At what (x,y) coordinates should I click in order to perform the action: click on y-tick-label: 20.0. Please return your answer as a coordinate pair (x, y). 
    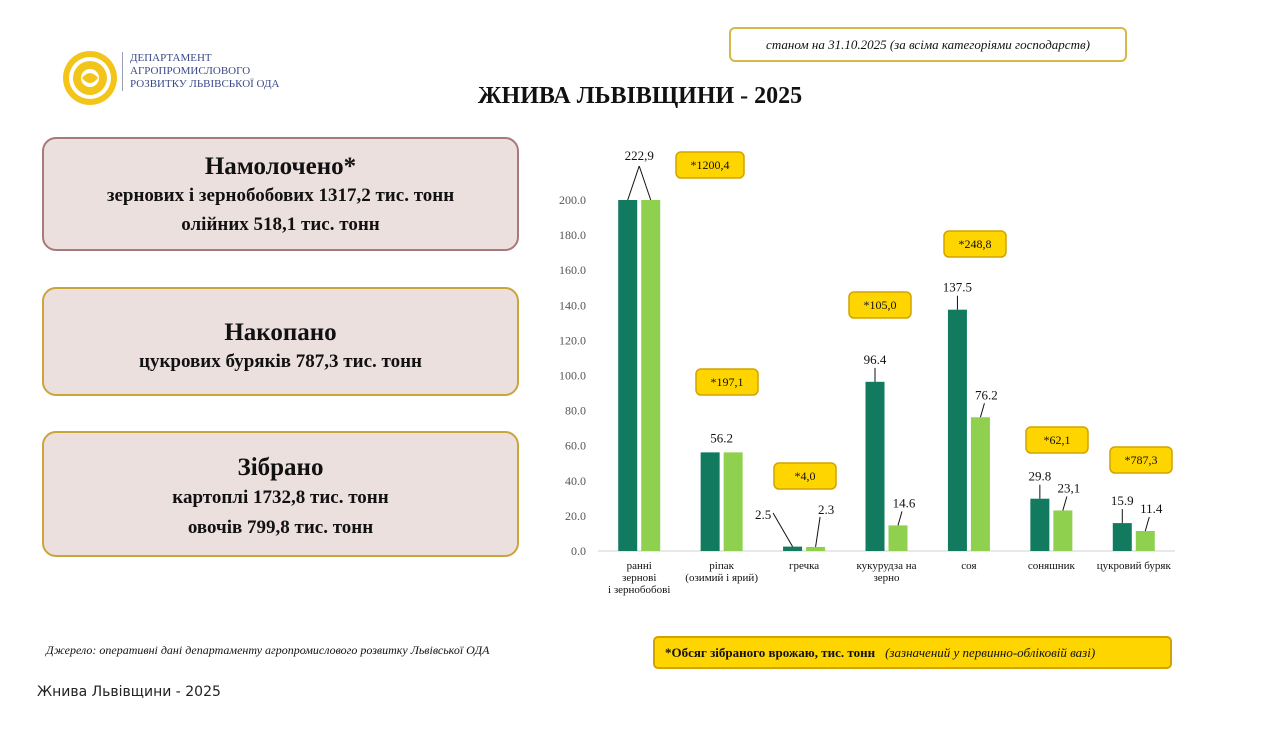
    Looking at the image, I should click on (575, 516).